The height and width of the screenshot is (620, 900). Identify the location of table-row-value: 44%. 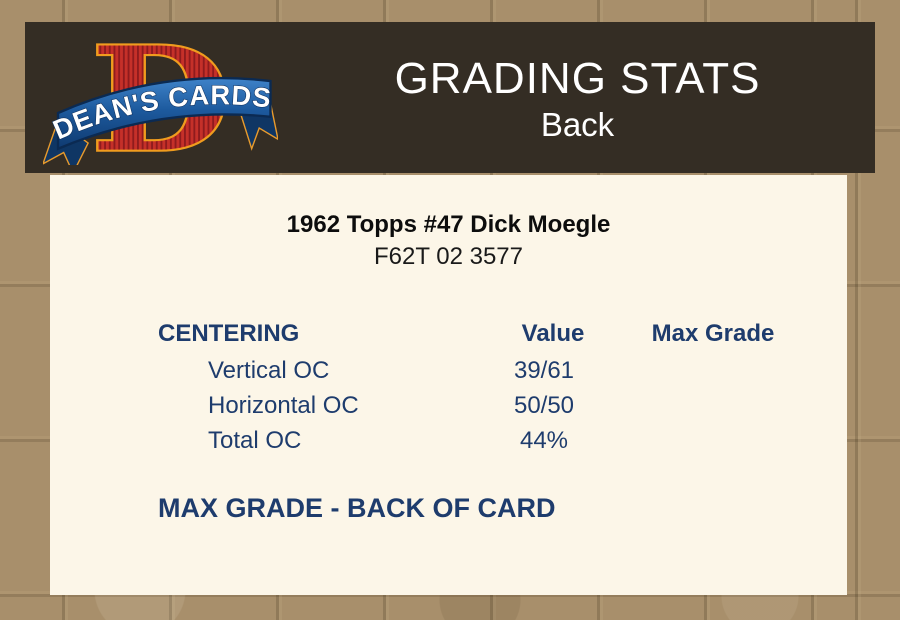
(544, 440).